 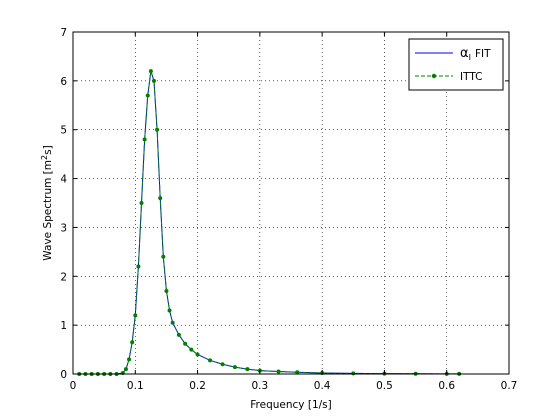 What do you see at coordinates (48, 150) in the screenshot?
I see `y-axis-label-suffix: s]` at bounding box center [48, 150].